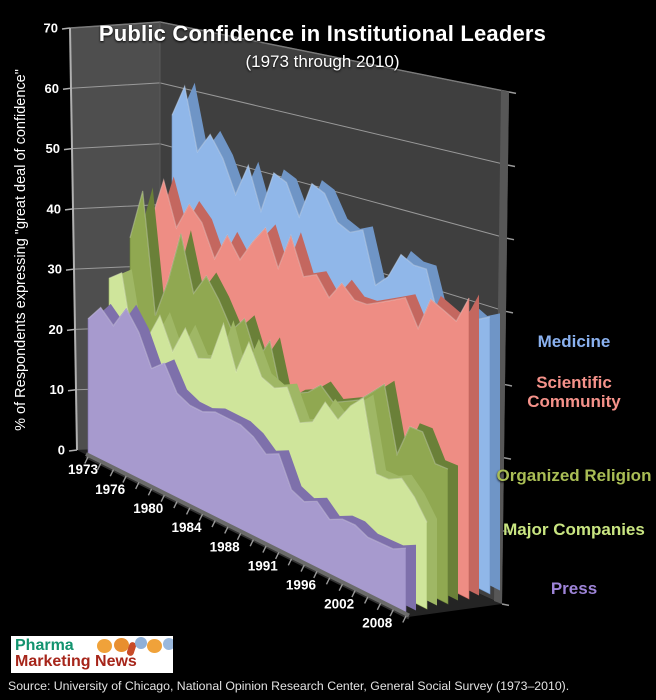 This screenshot has height=700, width=656. I want to click on svg-text: 1976, so click(110, 489).